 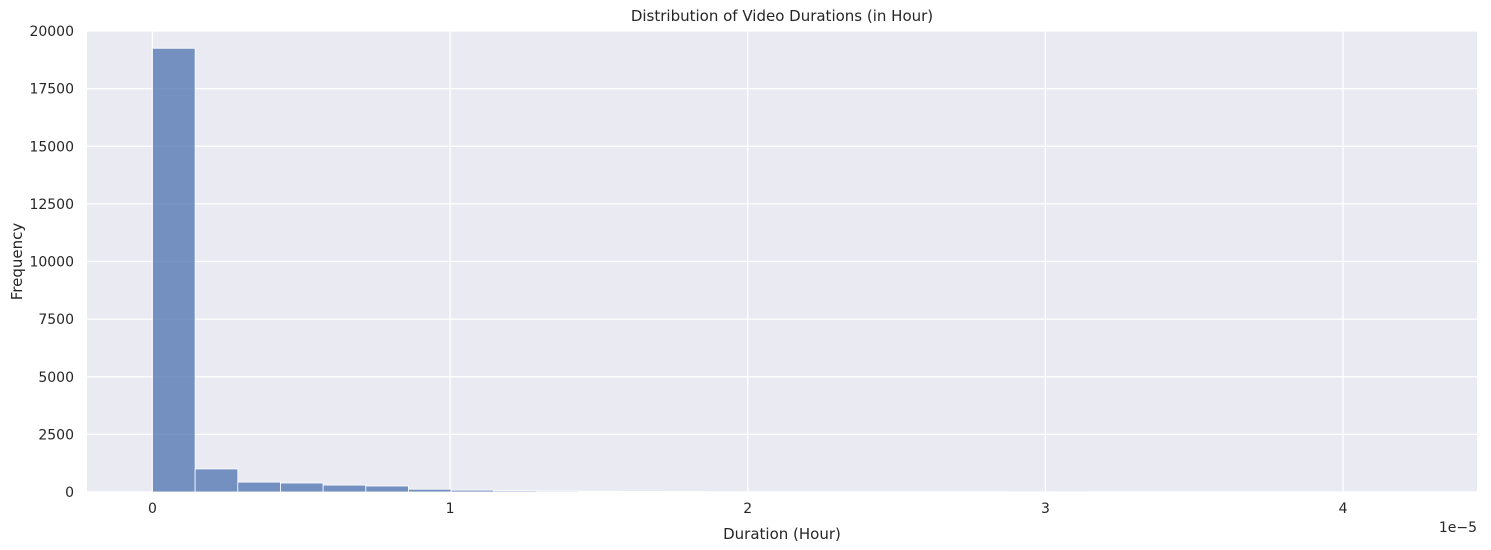 I want to click on y-tick-label: 20000, so click(x=51, y=32).